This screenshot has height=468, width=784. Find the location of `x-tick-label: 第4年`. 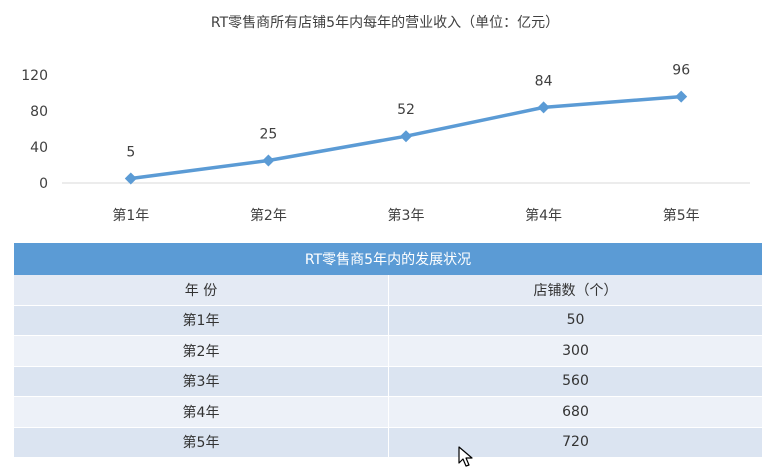

x-tick-label: 第4年 is located at coordinates (543, 215).